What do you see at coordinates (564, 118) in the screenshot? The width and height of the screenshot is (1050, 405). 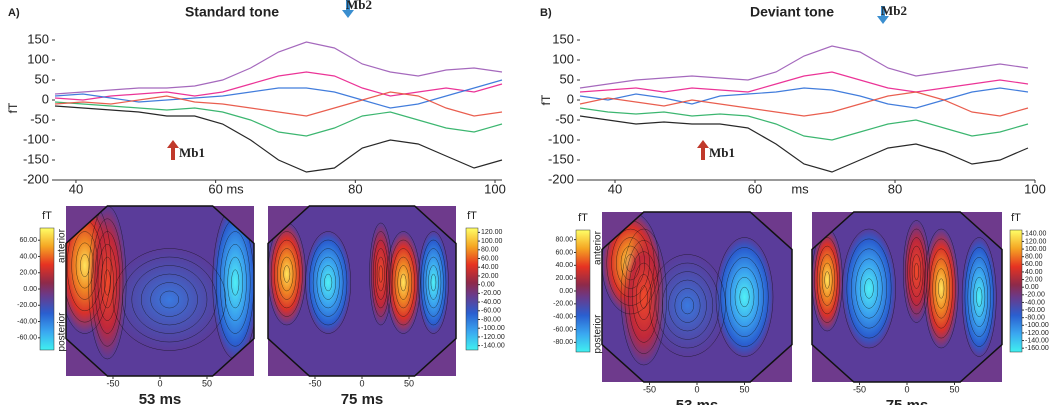 I see `y-tick-label: -50` at bounding box center [564, 118].